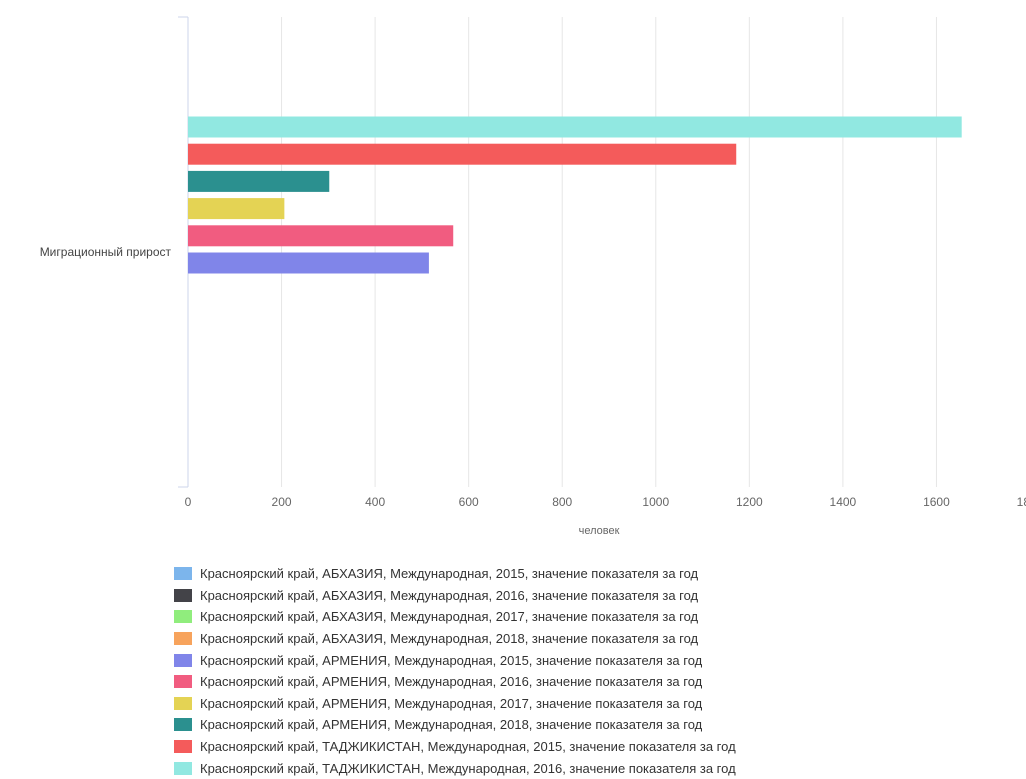 The image size is (1026, 779). I want to click on x-tick-label: 1200, so click(749, 502).